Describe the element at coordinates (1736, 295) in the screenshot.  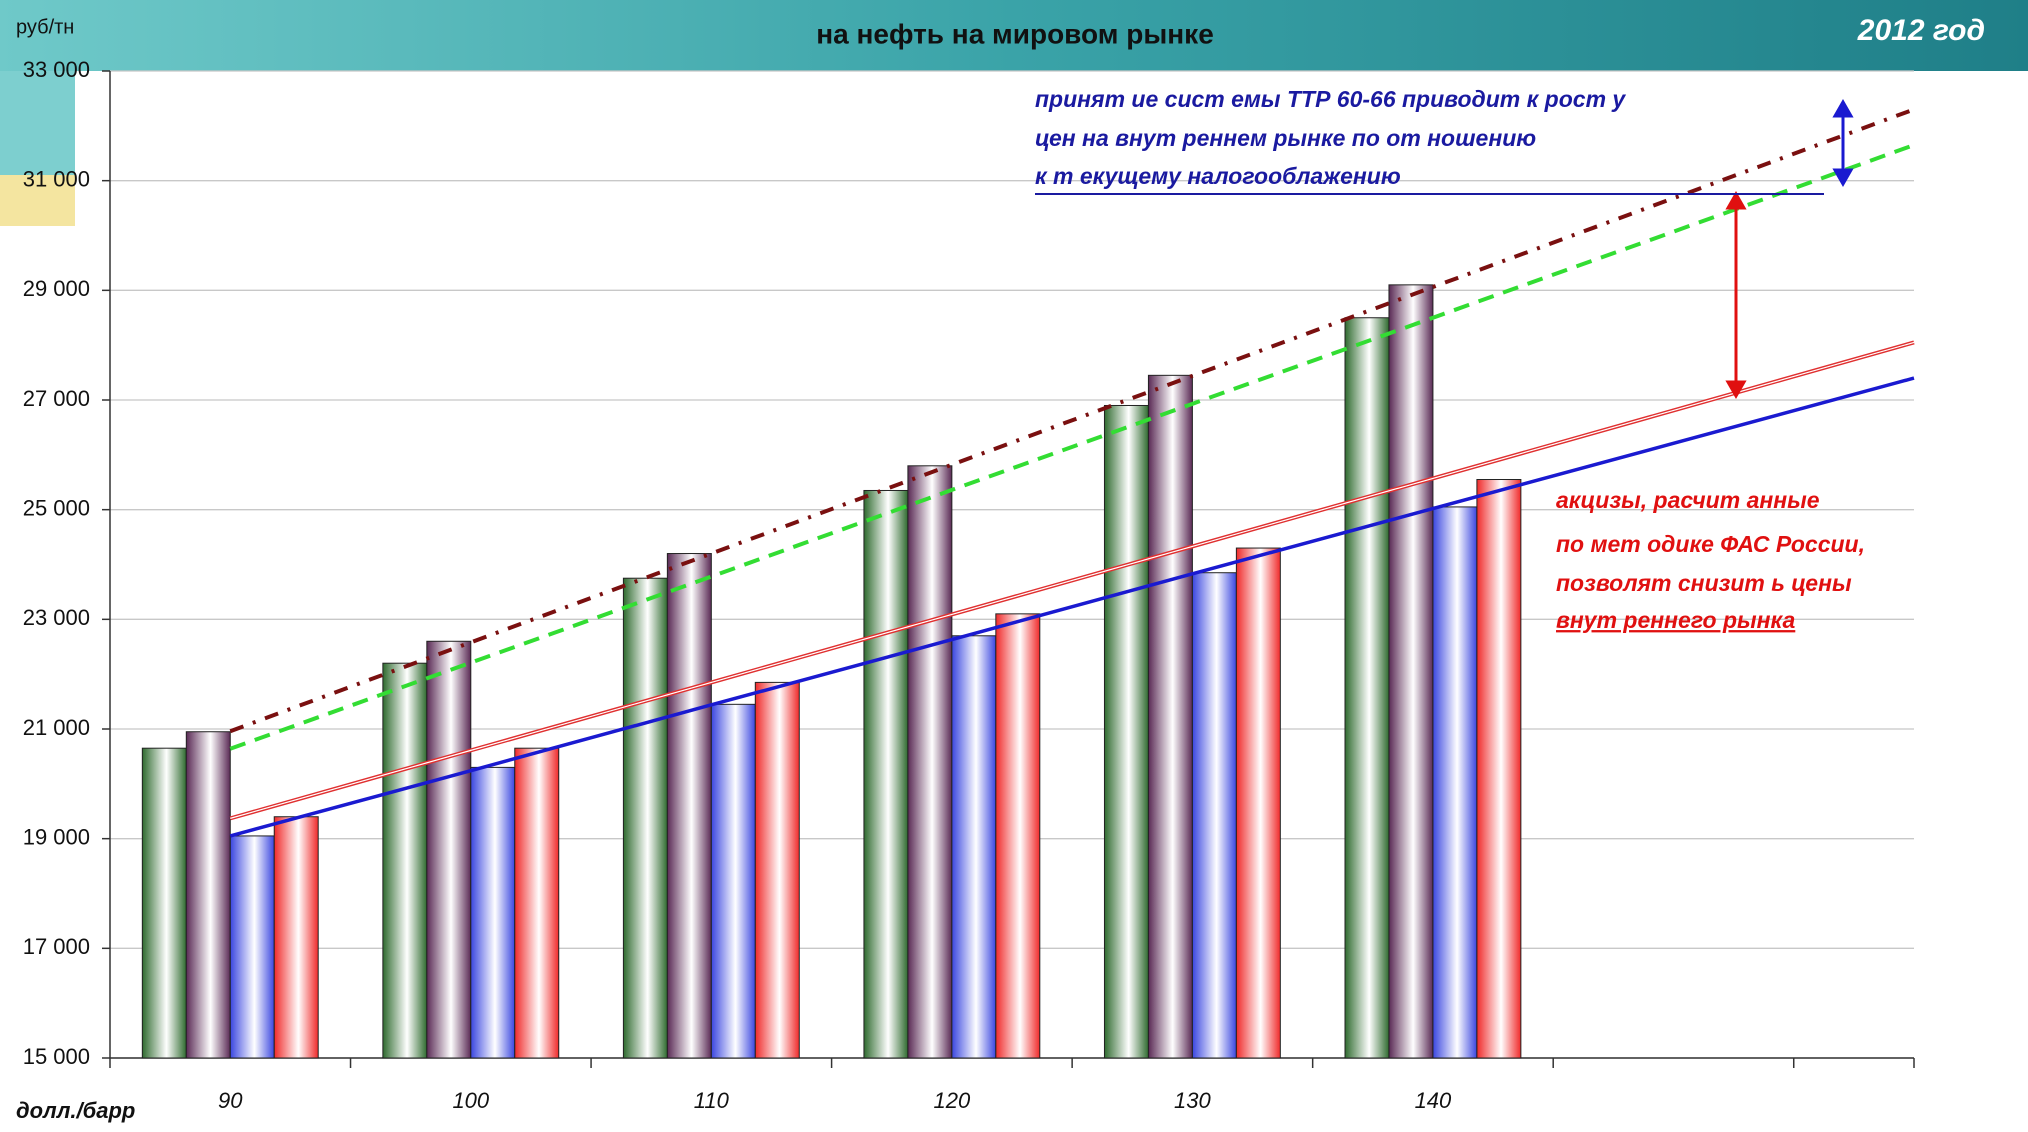
I see `arrow-red` at that location.